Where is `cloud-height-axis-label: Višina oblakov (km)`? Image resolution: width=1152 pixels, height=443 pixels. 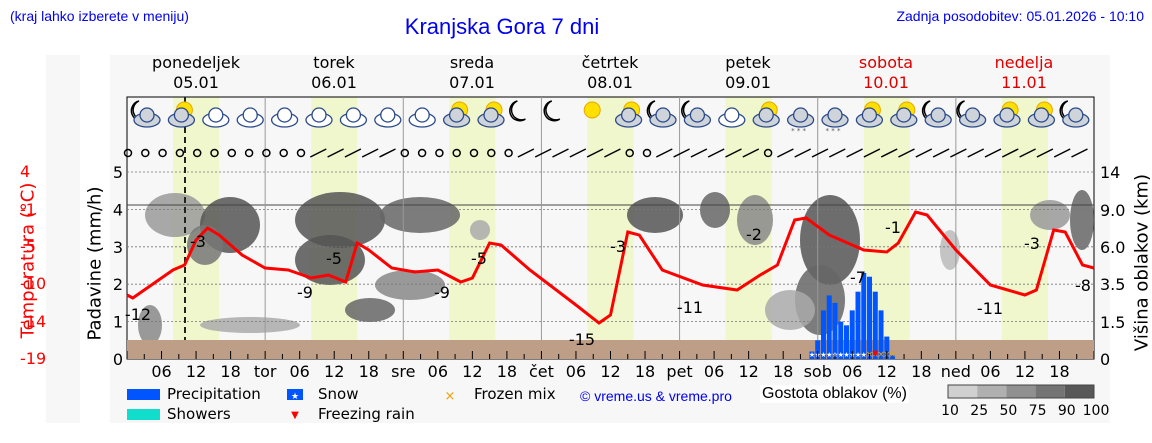 cloud-height-axis-label: Višina oblakov (km) is located at coordinates (1141, 262).